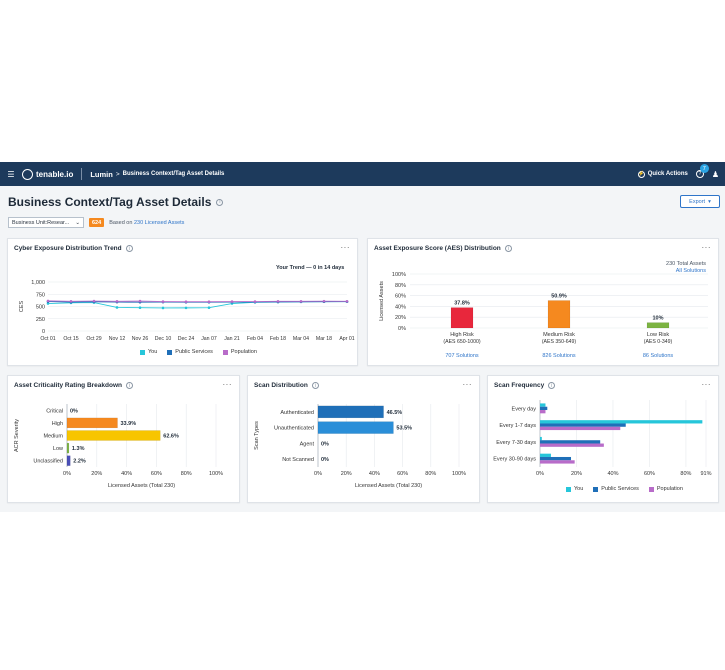  Describe the element at coordinates (140, 339) in the screenshot. I see `x-tick-label: Nov 26` at that location.